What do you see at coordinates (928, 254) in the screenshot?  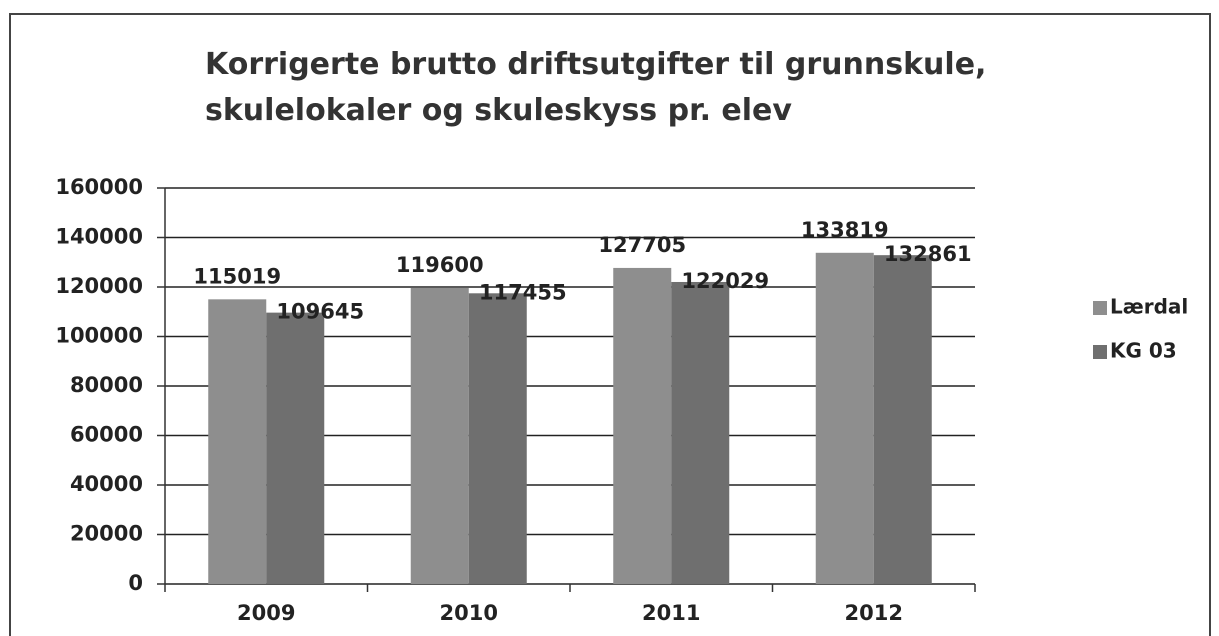 I see `data-label: 132861` at bounding box center [928, 254].